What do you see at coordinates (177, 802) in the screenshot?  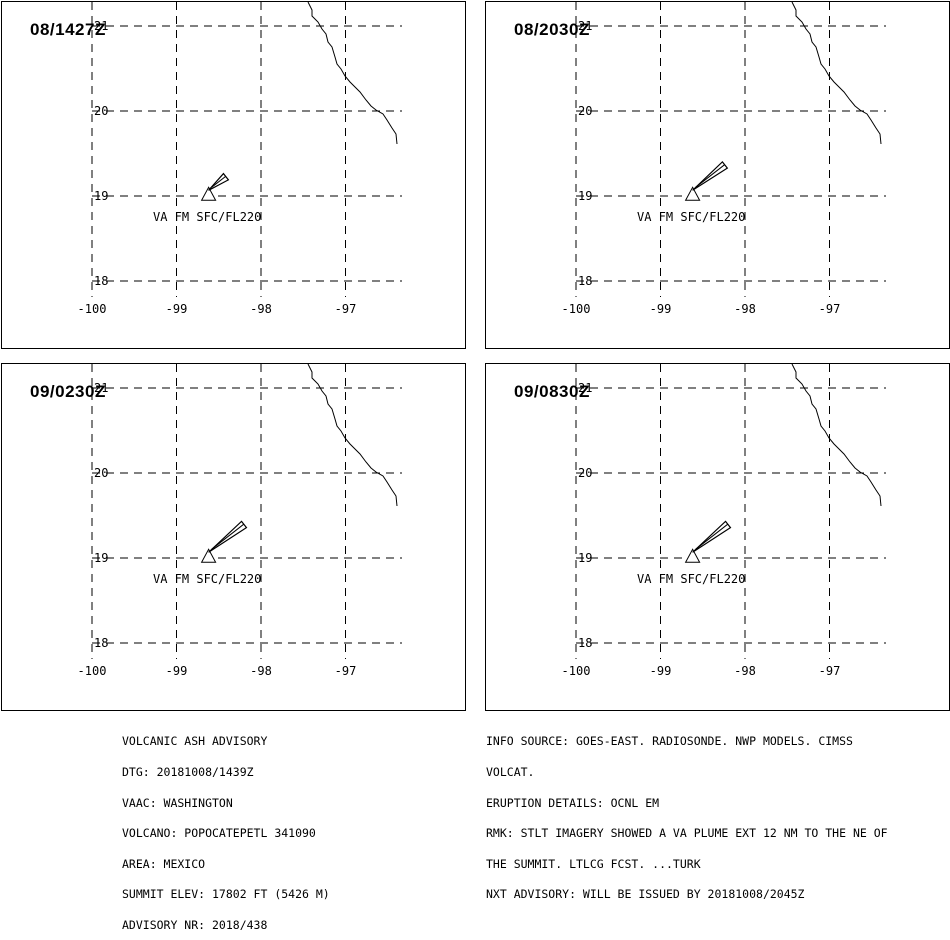 I see `advisory-vaac: VAAC: WASHINGTON` at bounding box center [177, 802].